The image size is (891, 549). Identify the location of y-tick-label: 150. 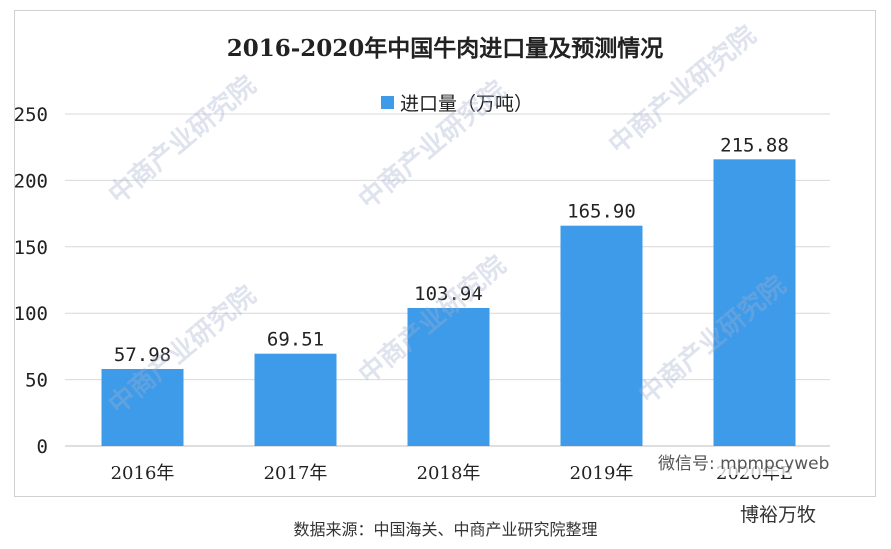
(31, 248).